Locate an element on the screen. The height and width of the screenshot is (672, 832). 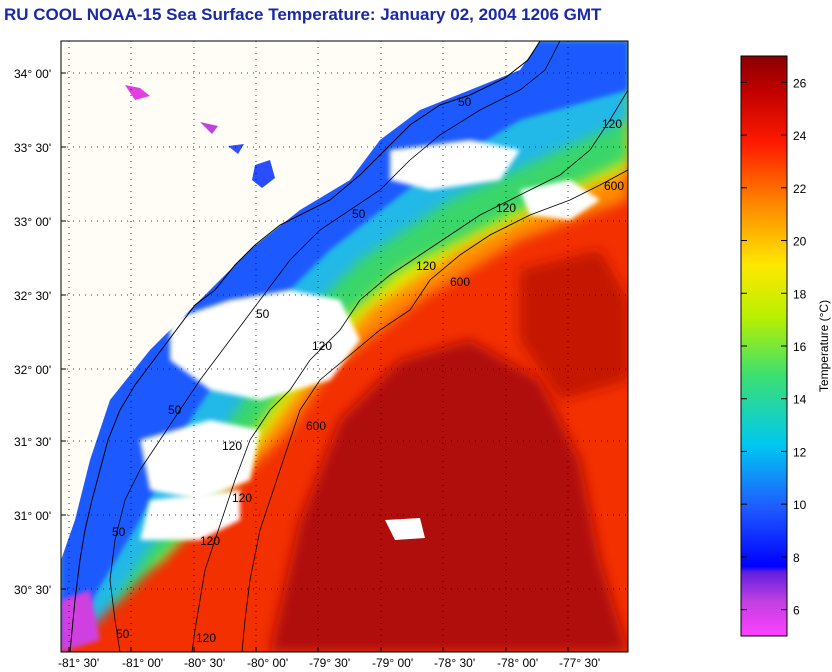
lat-label: 32° 00' is located at coordinates (32, 370).